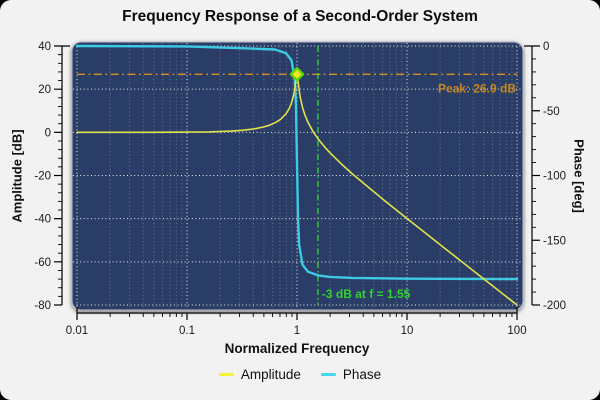 This screenshot has width=600, height=400. Describe the element at coordinates (366, 294) in the screenshot. I see `bandwidth-annotation-label: -3 dB at f = 1.55` at that location.